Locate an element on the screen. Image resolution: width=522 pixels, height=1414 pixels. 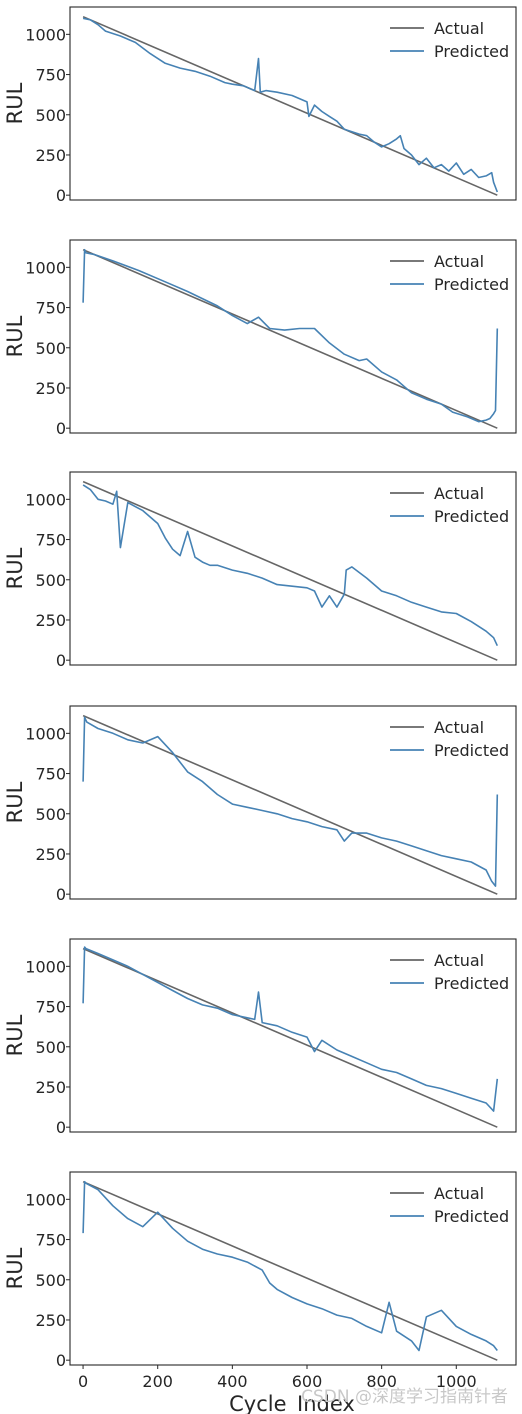
x-tick-label: 200 is located at coordinates (157, 1381).